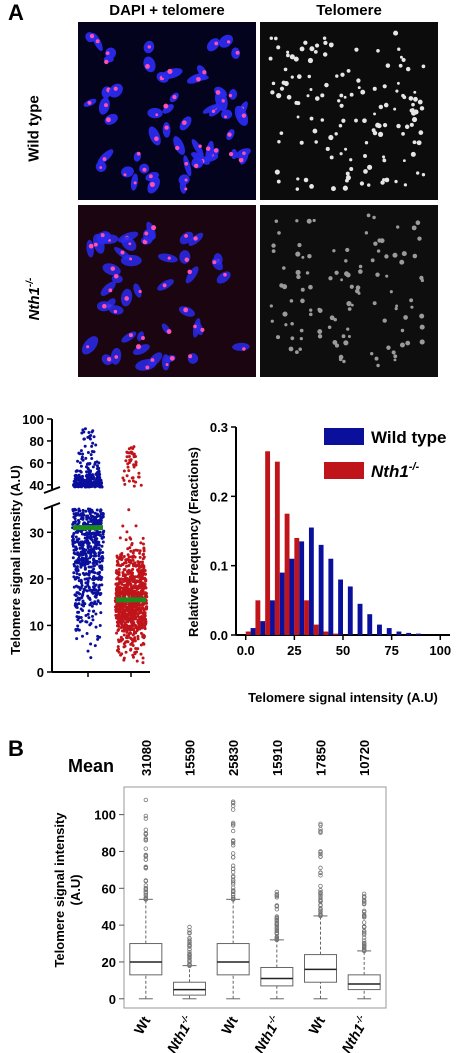 The image size is (474, 1053). What do you see at coordinates (219, 635) in the screenshot?
I see `y-tick-label: 0.0` at bounding box center [219, 635].